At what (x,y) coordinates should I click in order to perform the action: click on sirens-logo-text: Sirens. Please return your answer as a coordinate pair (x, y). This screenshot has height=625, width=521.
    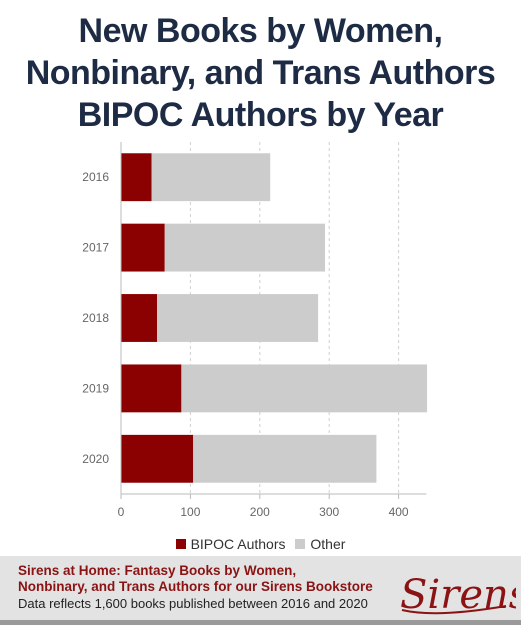
    Looking at the image, I should click on (458, 595).